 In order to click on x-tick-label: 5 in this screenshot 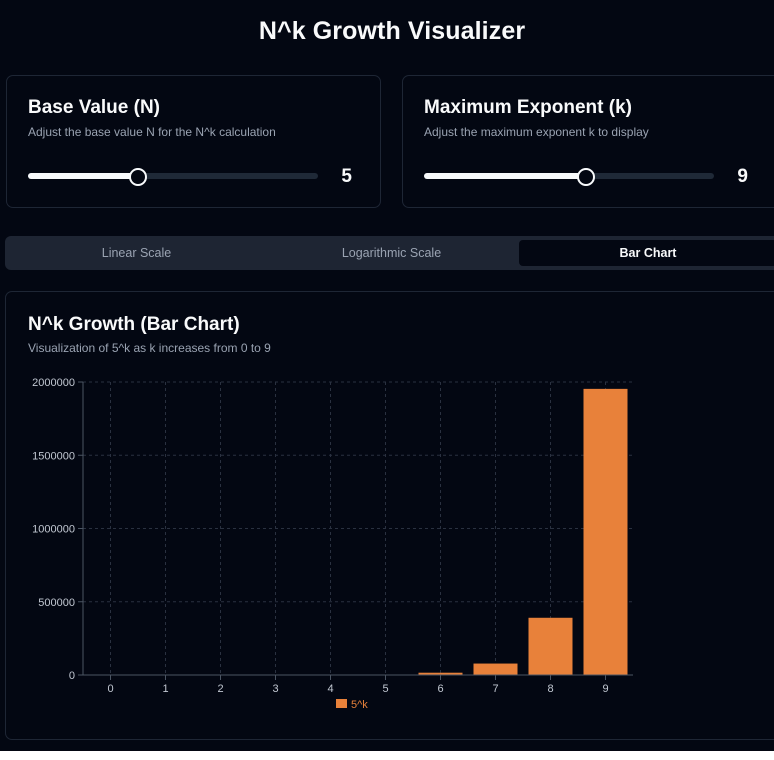, I will do `click(385, 689)`.